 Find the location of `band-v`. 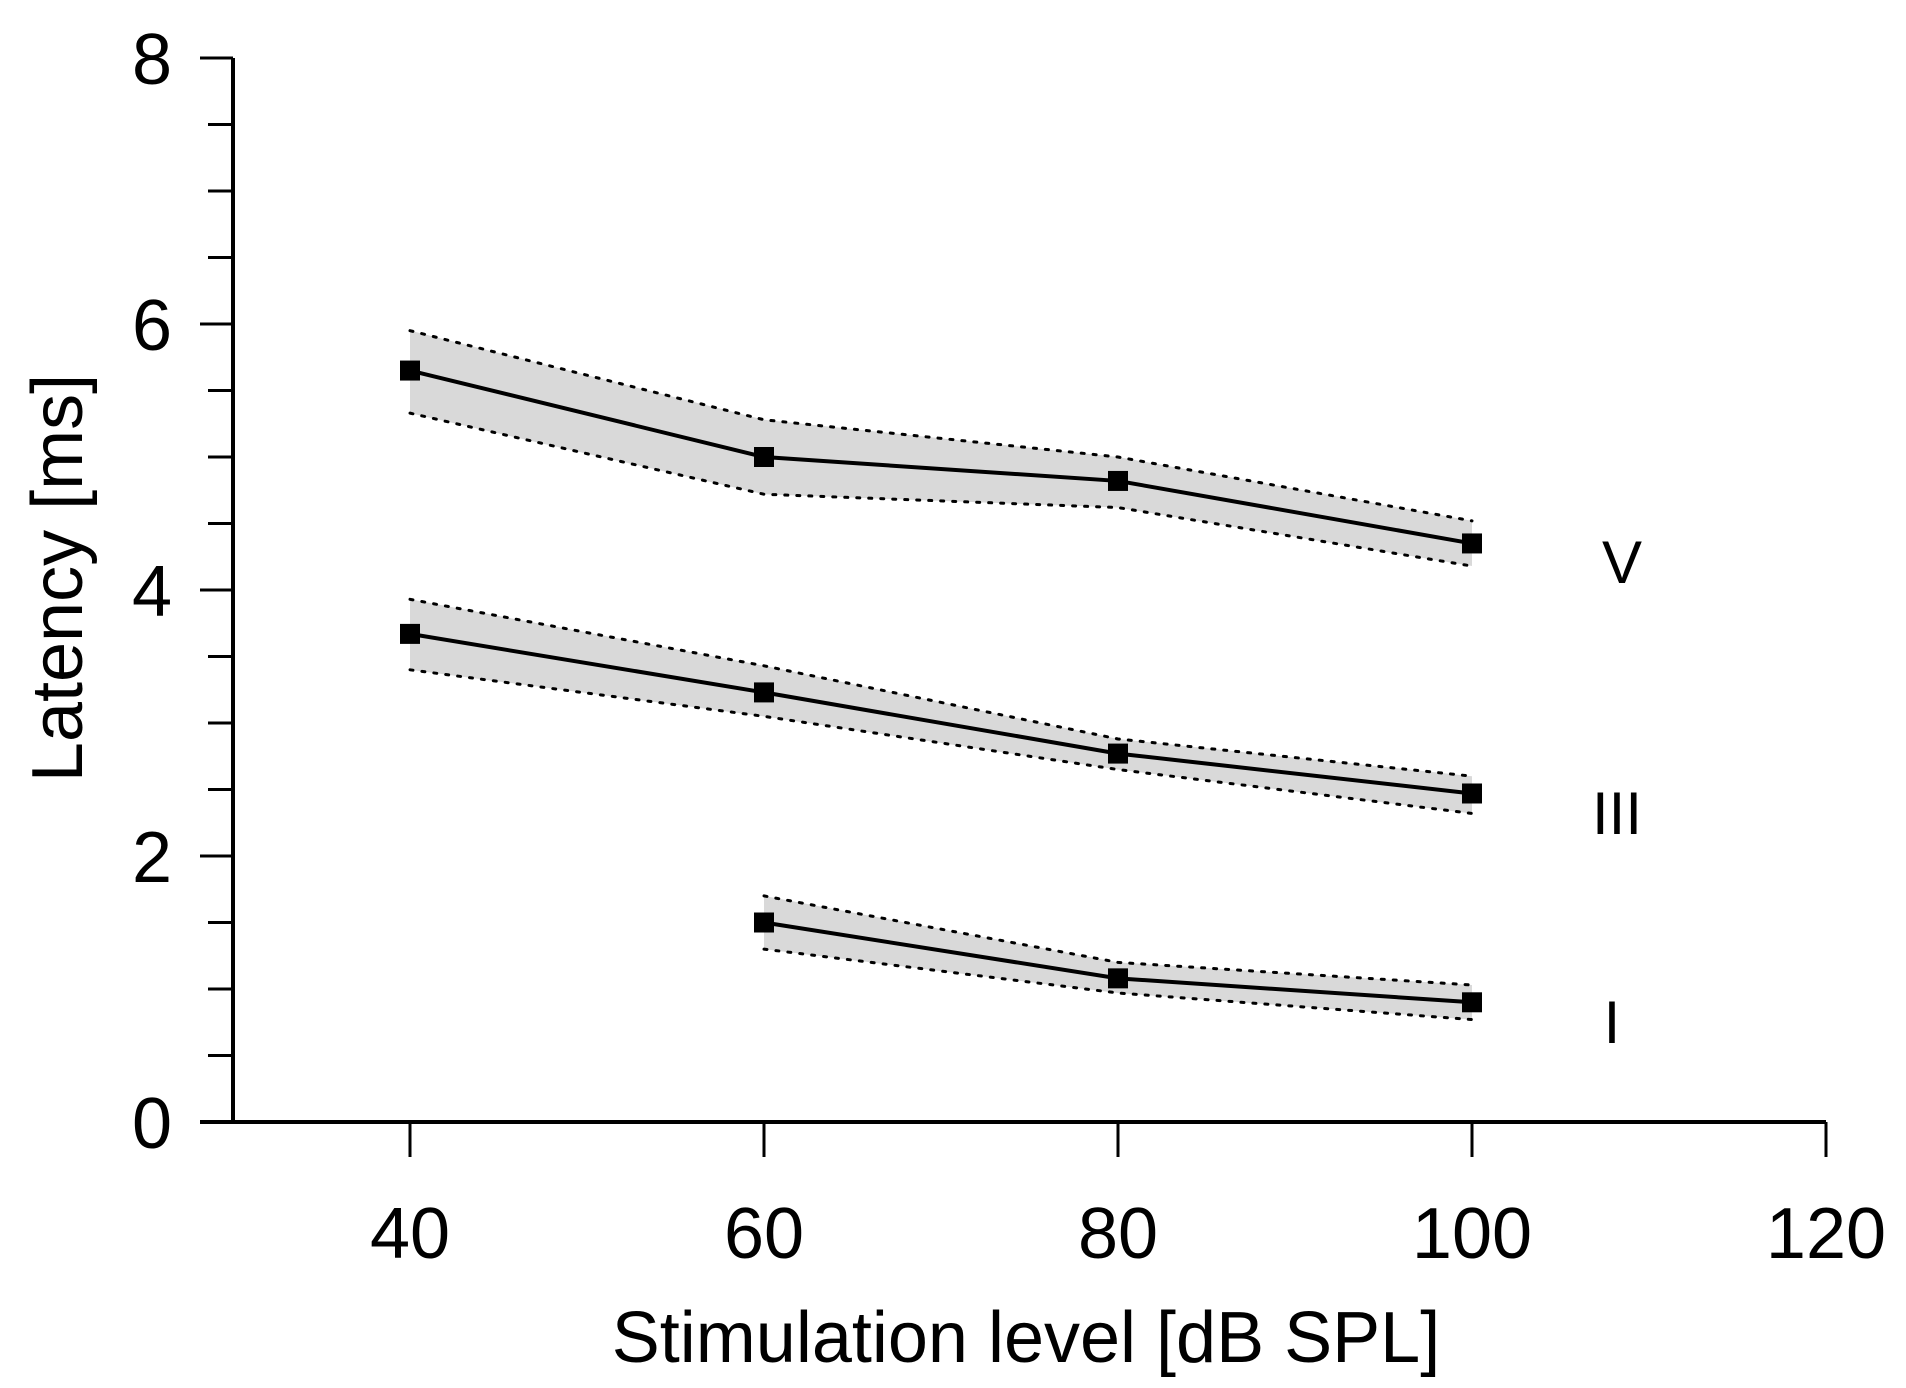

band-v is located at coordinates (941, 448).